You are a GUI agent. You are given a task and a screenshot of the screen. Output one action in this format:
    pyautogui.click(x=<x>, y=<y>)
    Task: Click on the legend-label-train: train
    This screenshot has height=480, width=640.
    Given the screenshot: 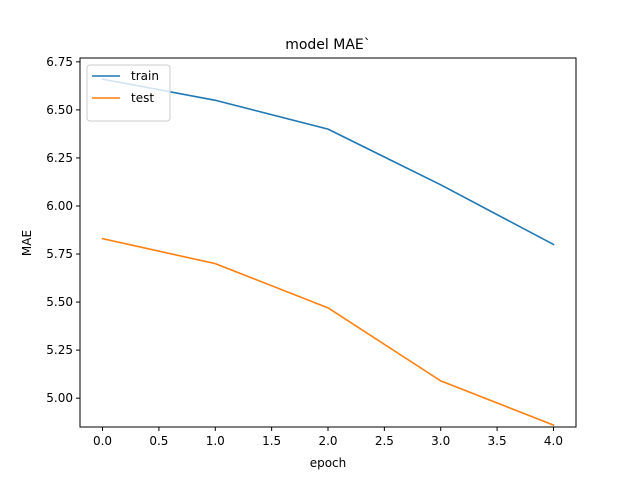 What is the action you would take?
    pyautogui.click(x=145, y=76)
    